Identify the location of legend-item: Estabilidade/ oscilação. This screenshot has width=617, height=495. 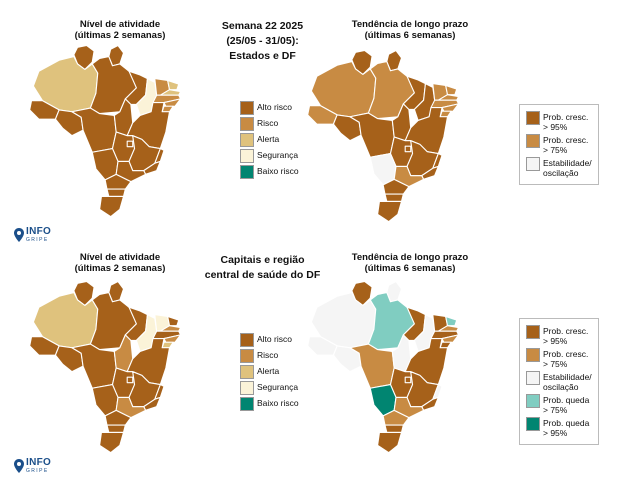
(559, 167).